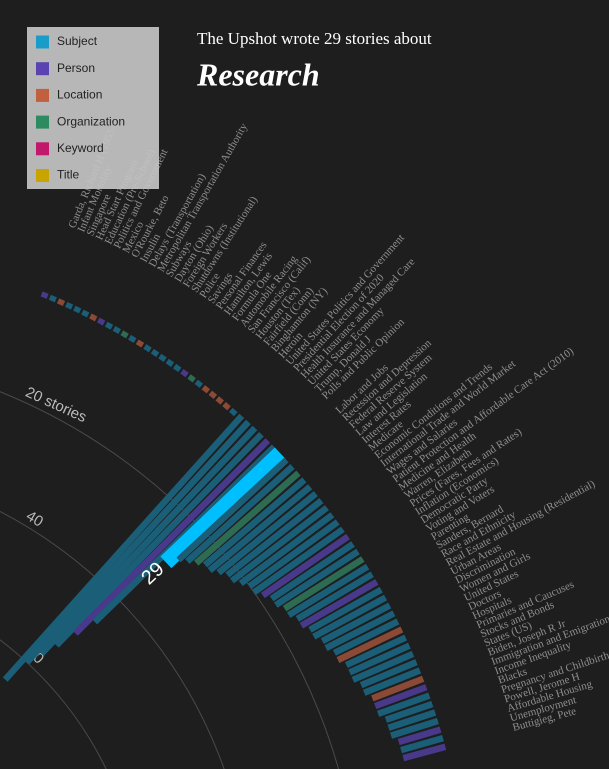  Describe the element at coordinates (34, 518) in the screenshot. I see `grid-label: 40` at that location.